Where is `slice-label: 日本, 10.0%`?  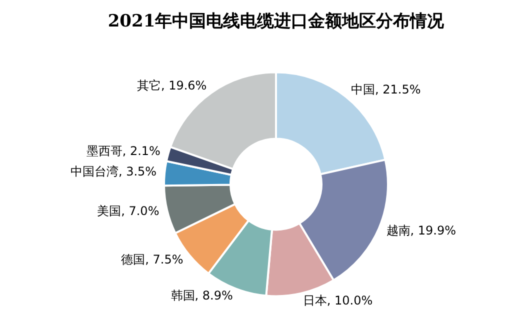
slice-label: 日本, 10.0% is located at coordinates (337, 300).